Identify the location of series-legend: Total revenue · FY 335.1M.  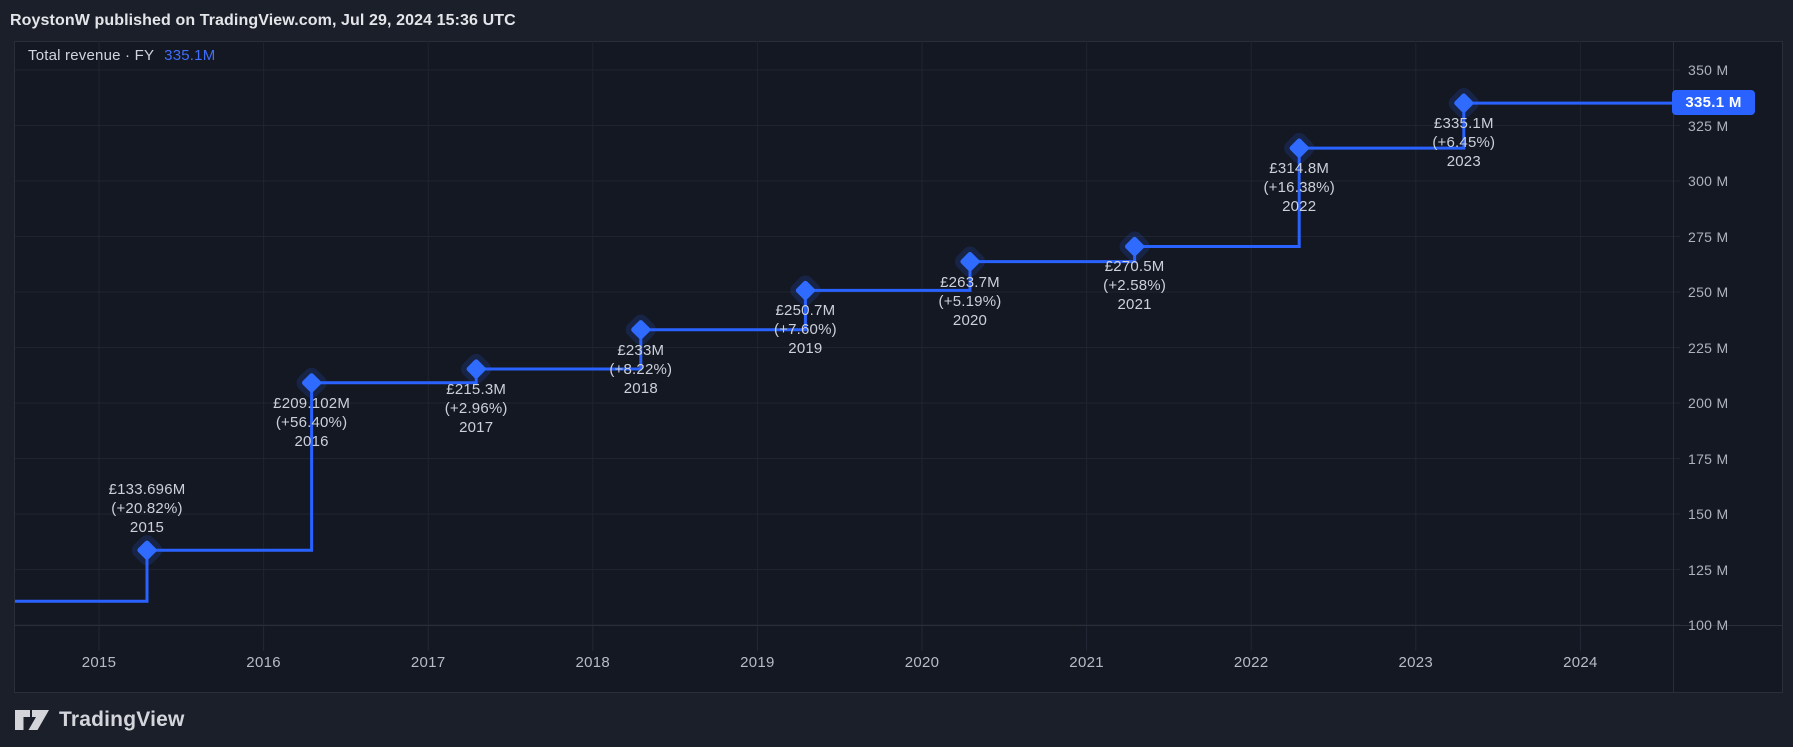
(121, 55).